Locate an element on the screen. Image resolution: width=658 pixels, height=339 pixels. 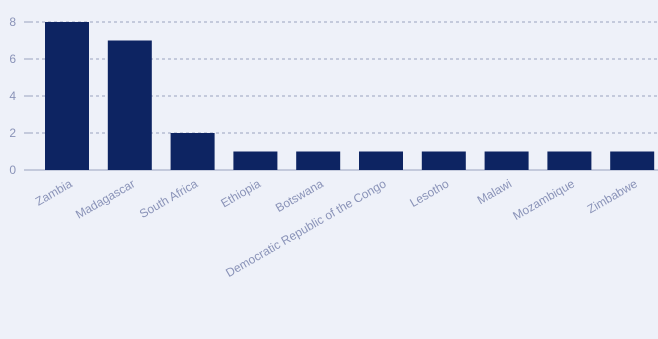
bar-madagascar is located at coordinates (129, 105).